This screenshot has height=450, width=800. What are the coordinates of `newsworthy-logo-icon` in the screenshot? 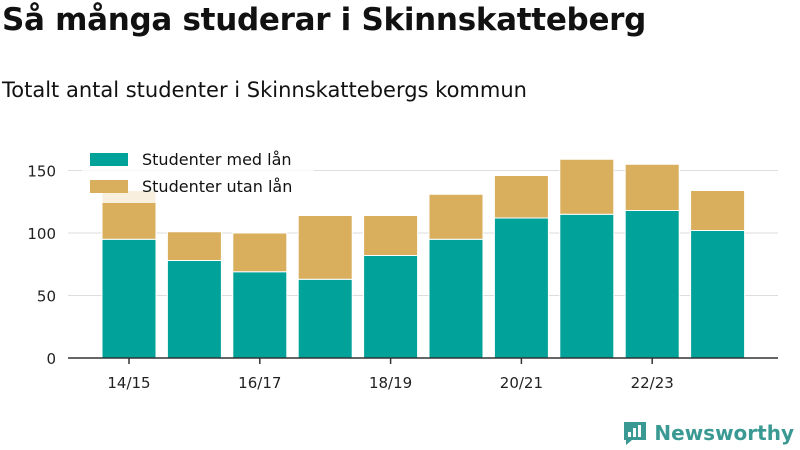 It's located at (635, 433).